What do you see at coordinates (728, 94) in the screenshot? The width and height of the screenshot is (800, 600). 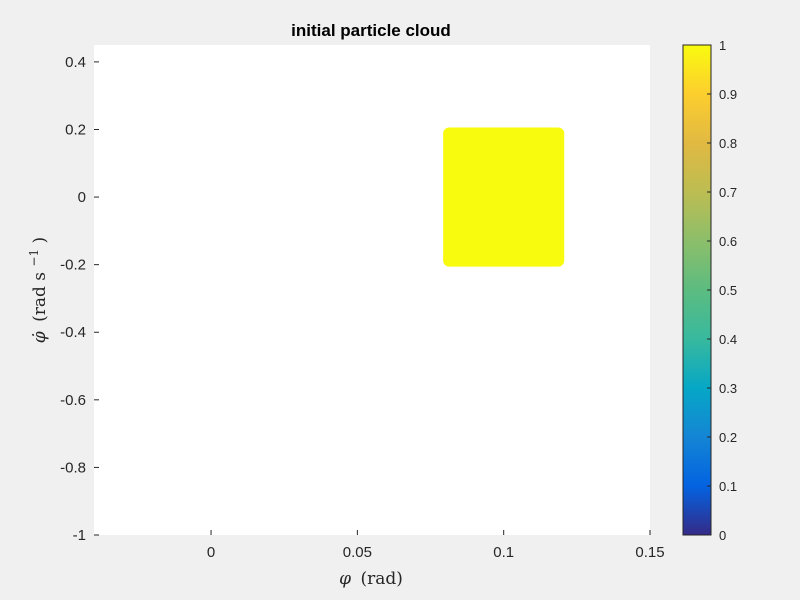 I see `colorbar-tick-label: 0.9` at bounding box center [728, 94].